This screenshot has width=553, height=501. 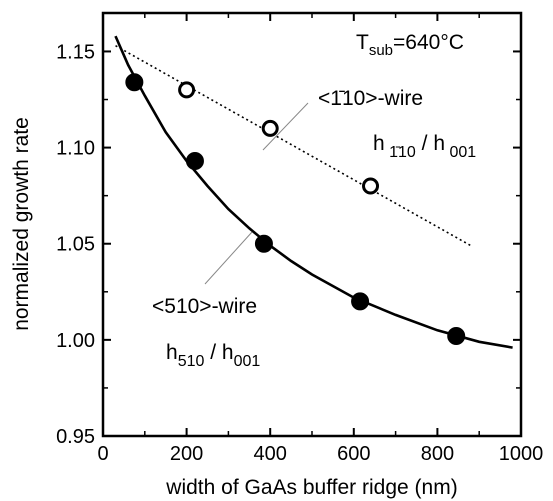 What do you see at coordinates (320, 454) in the screenshot?
I see `x-tick-labels: 0 200 400 600 800 1000` at bounding box center [320, 454].